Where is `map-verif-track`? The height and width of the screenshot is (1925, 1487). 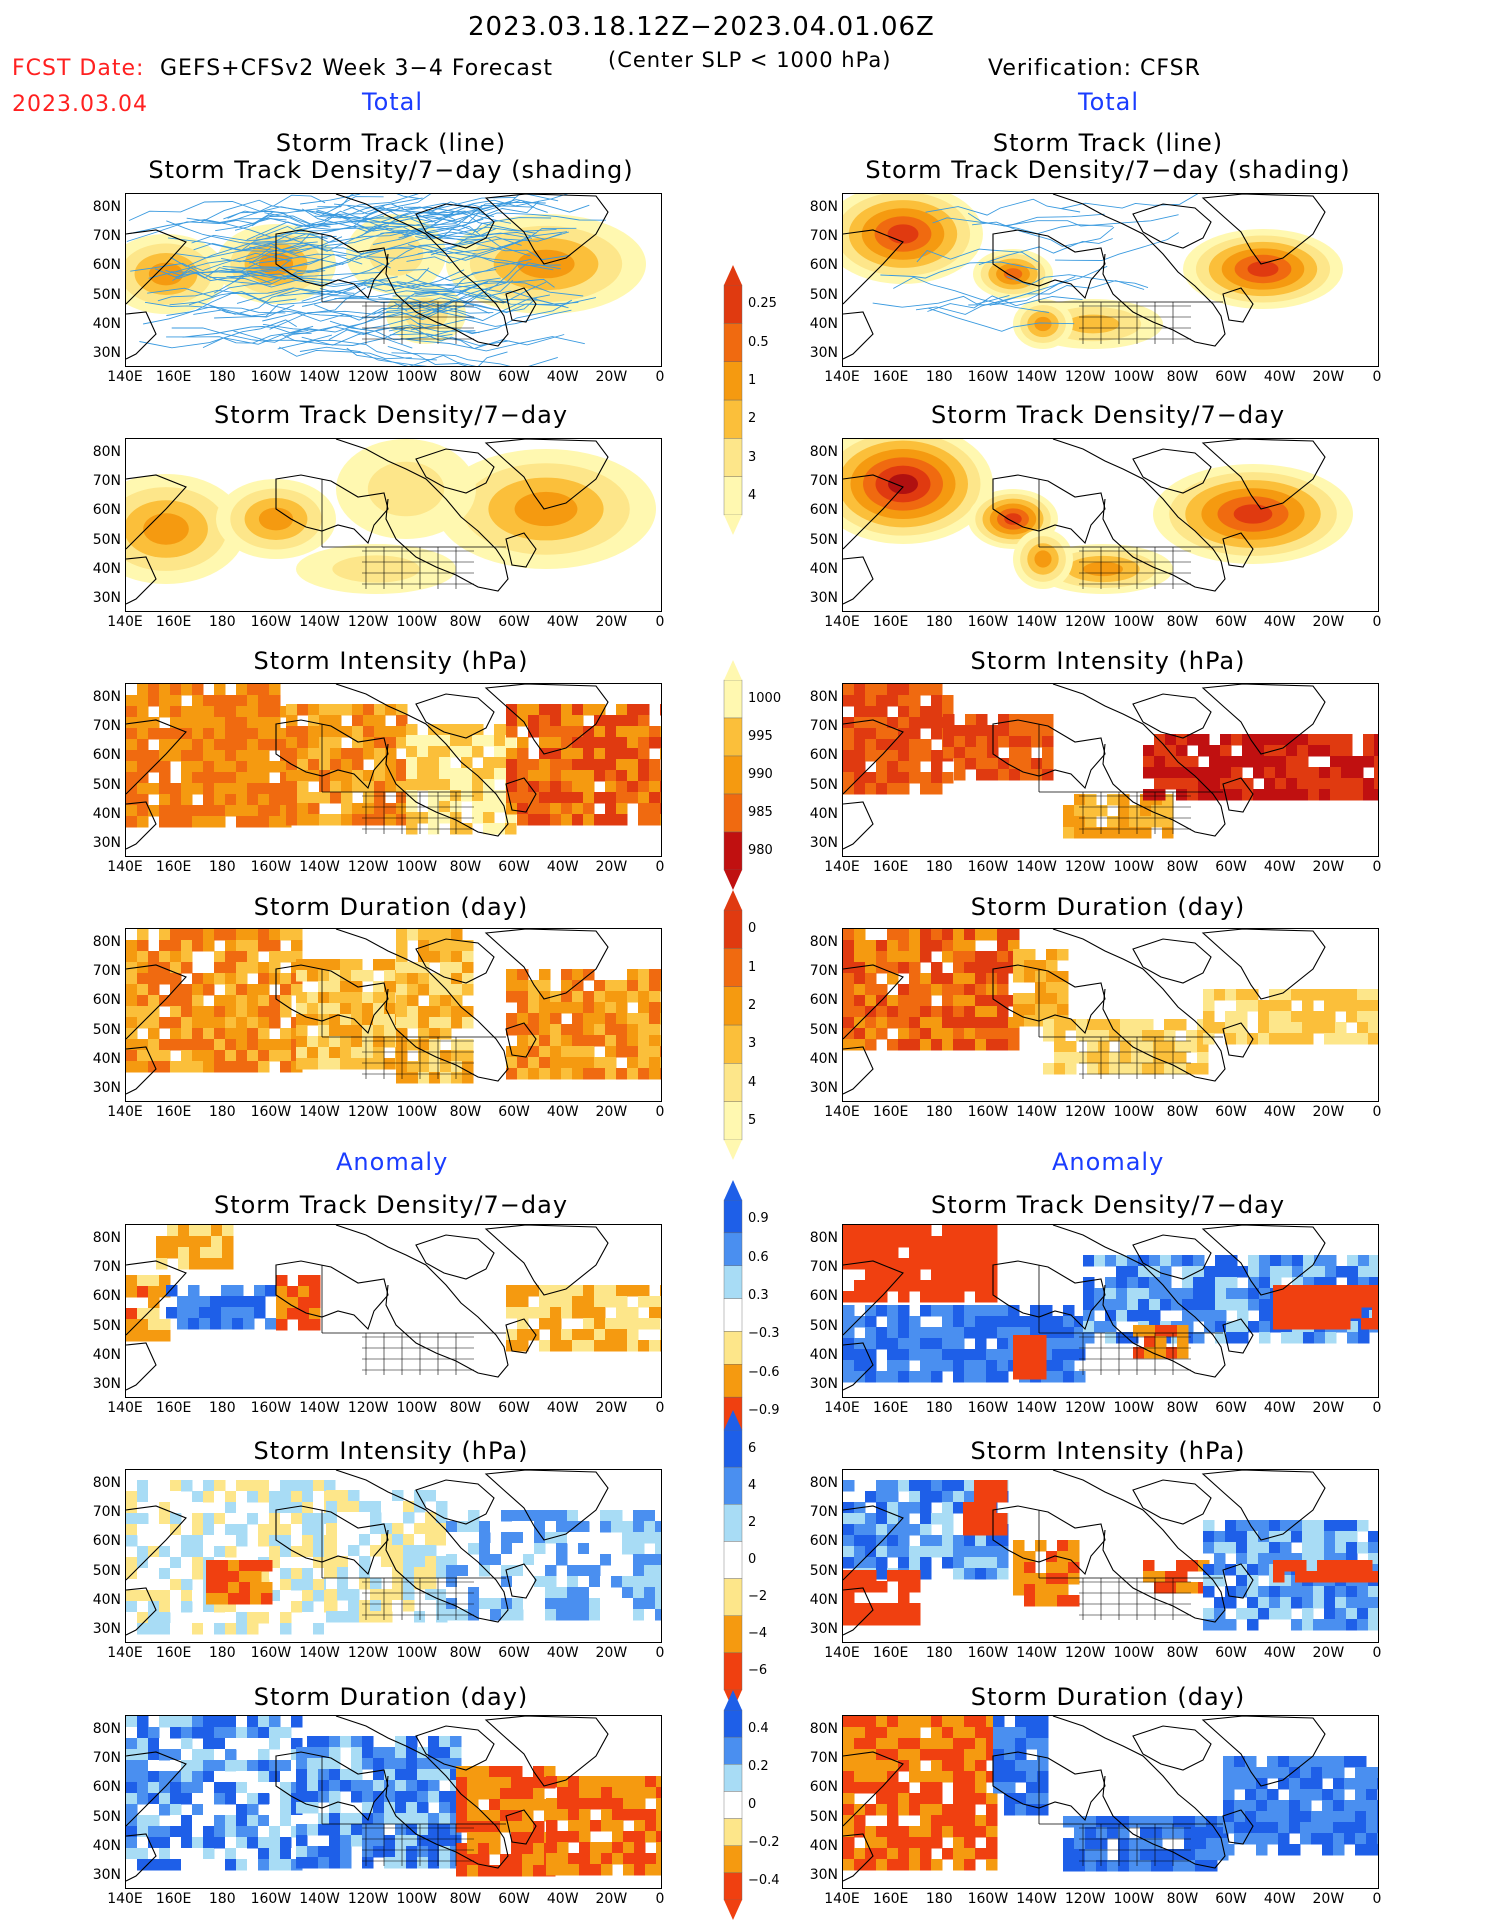
map-verif-track is located at coordinates (1110, 280).